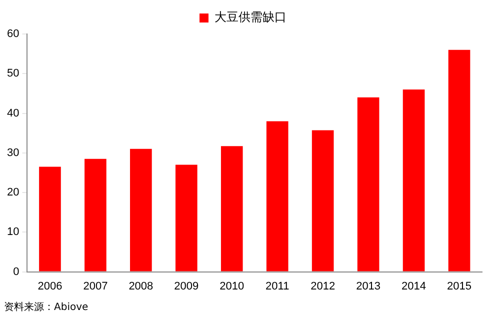 Image resolution: width=500 pixels, height=321 pixels. What do you see at coordinates (46, 307) in the screenshot?
I see `text: 资料来源：Abiove` at bounding box center [46, 307].